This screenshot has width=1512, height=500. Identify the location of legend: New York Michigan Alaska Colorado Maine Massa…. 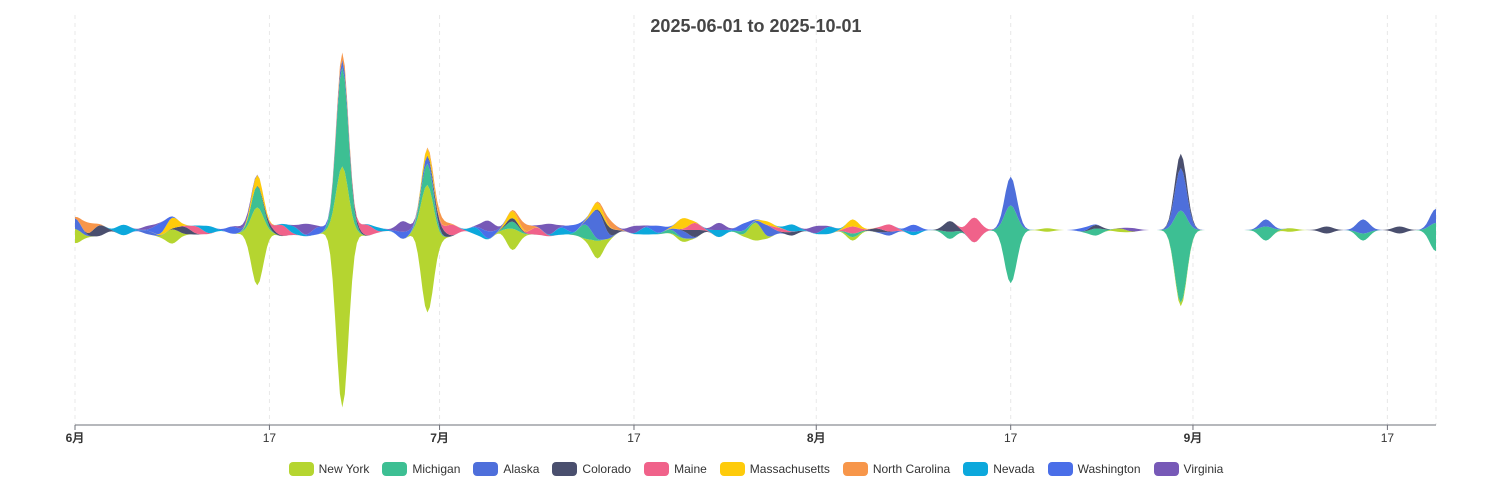
(756, 469).